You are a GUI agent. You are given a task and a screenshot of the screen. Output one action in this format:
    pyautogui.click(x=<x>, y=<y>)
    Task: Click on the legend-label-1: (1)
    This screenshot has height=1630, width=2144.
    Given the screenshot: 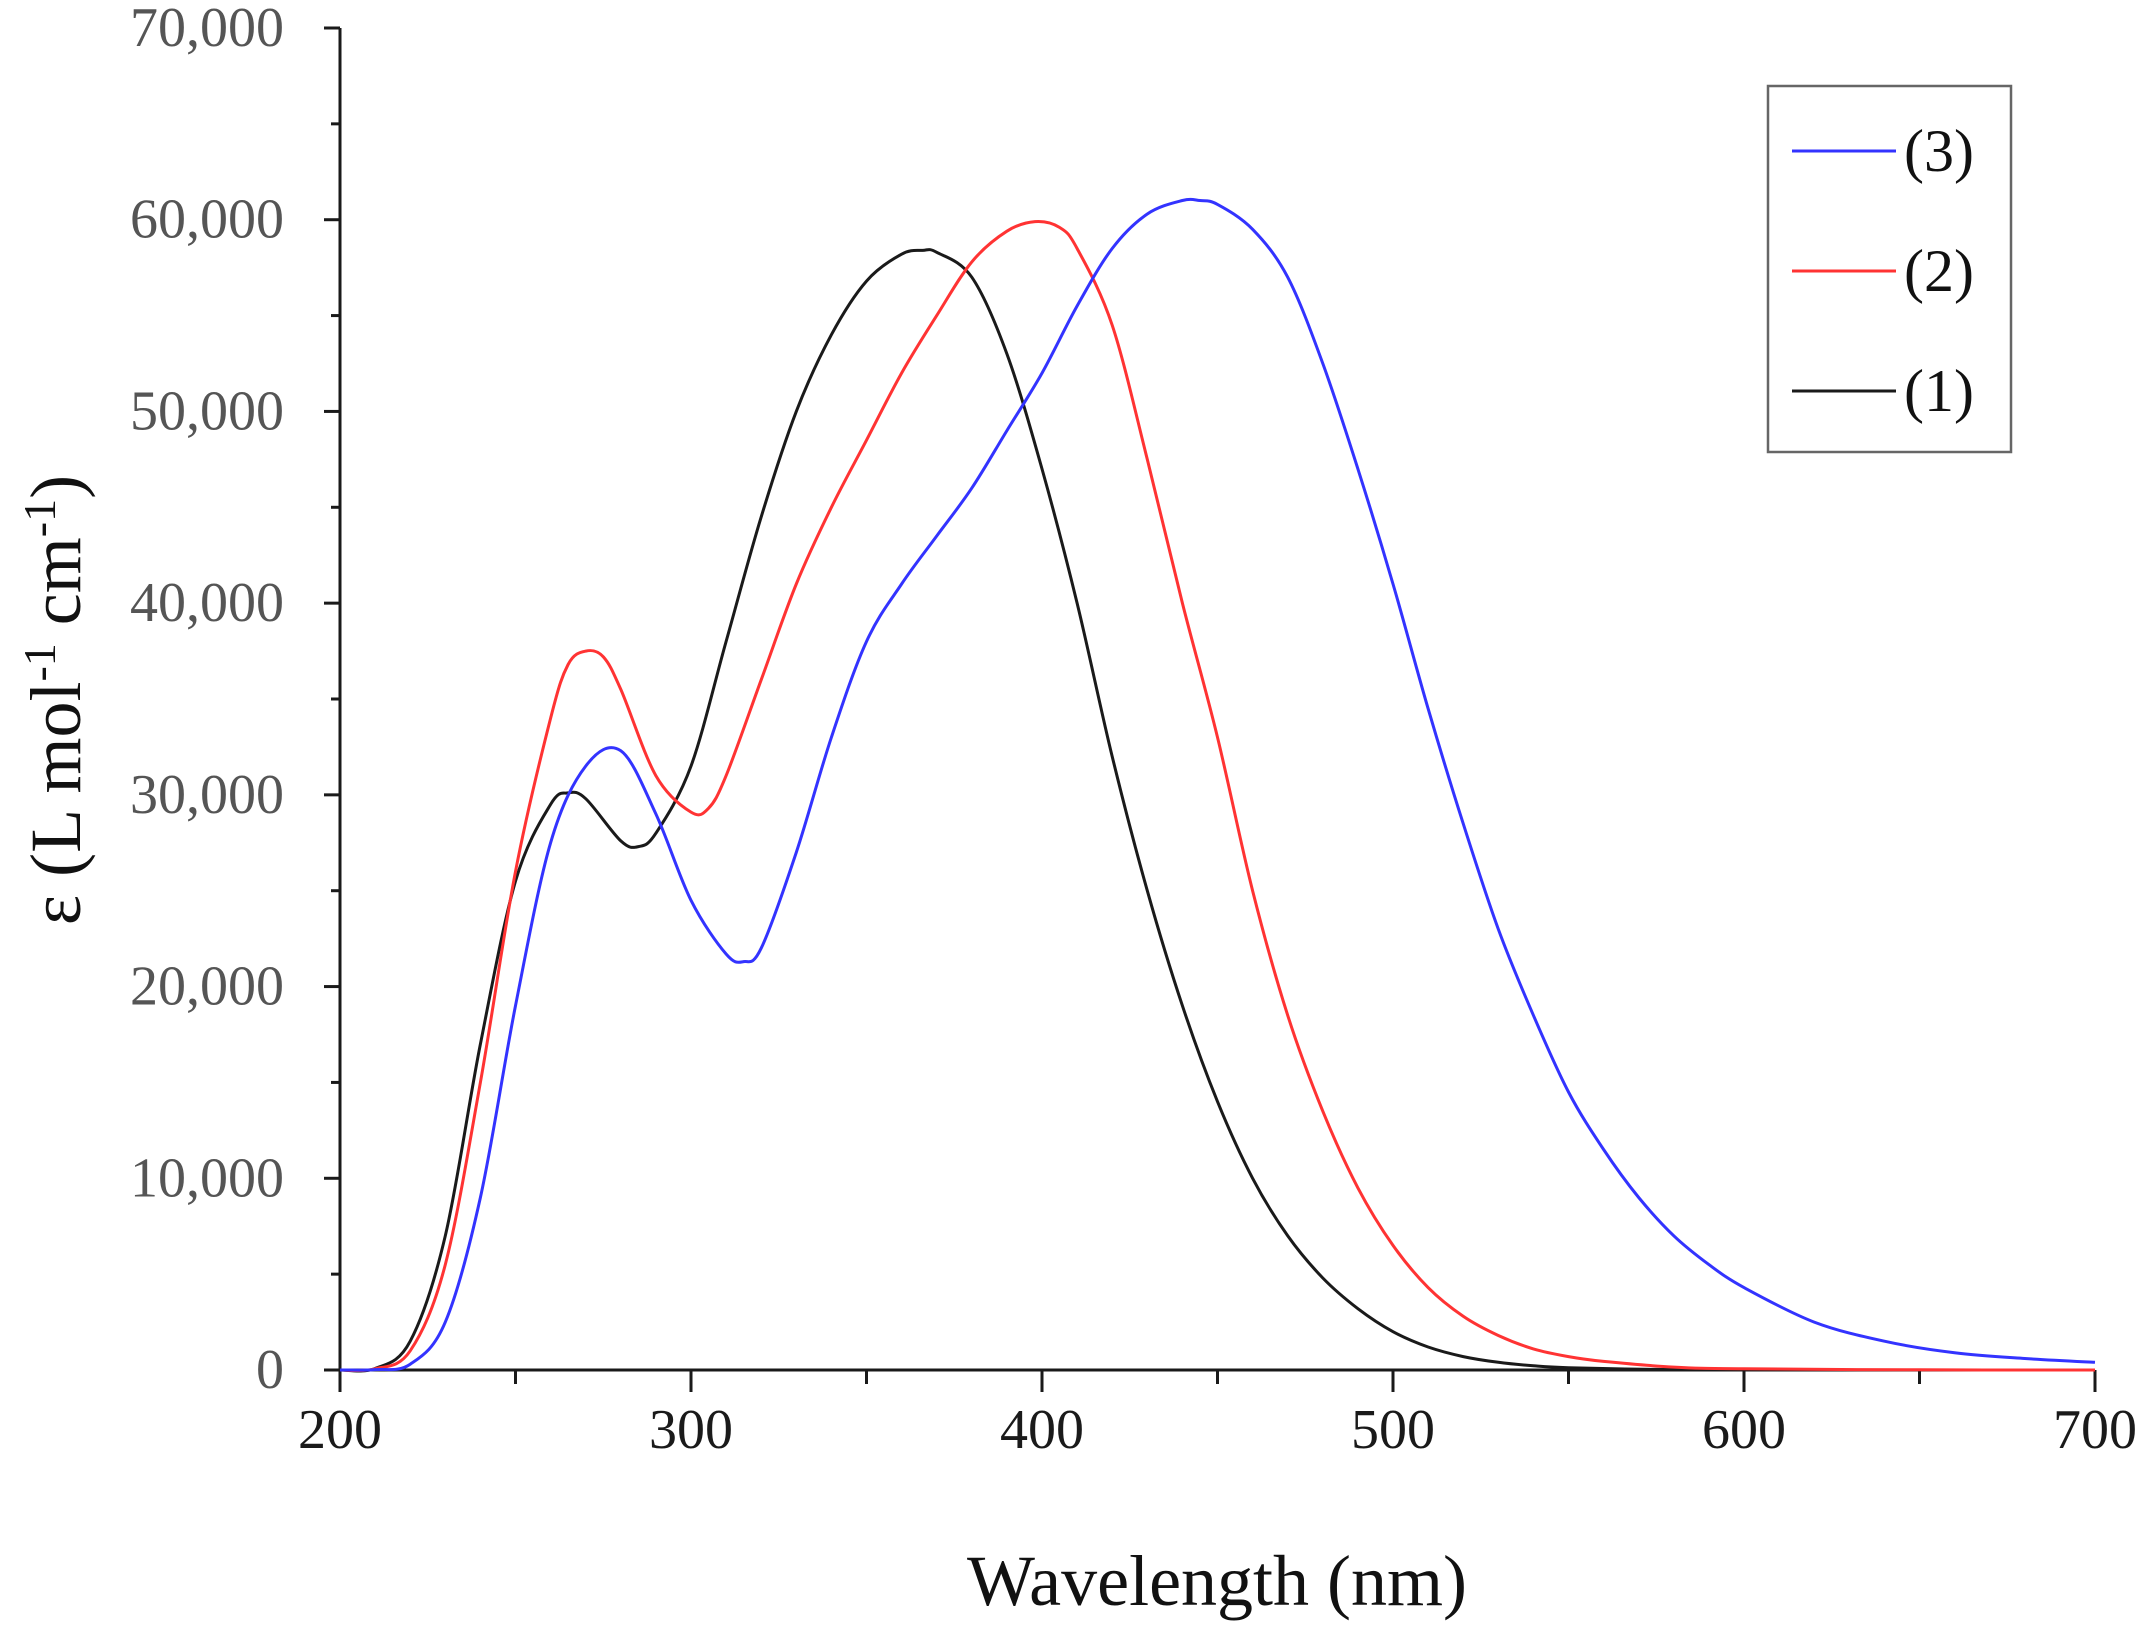 What is the action you would take?
    pyautogui.click(x=1939, y=391)
    